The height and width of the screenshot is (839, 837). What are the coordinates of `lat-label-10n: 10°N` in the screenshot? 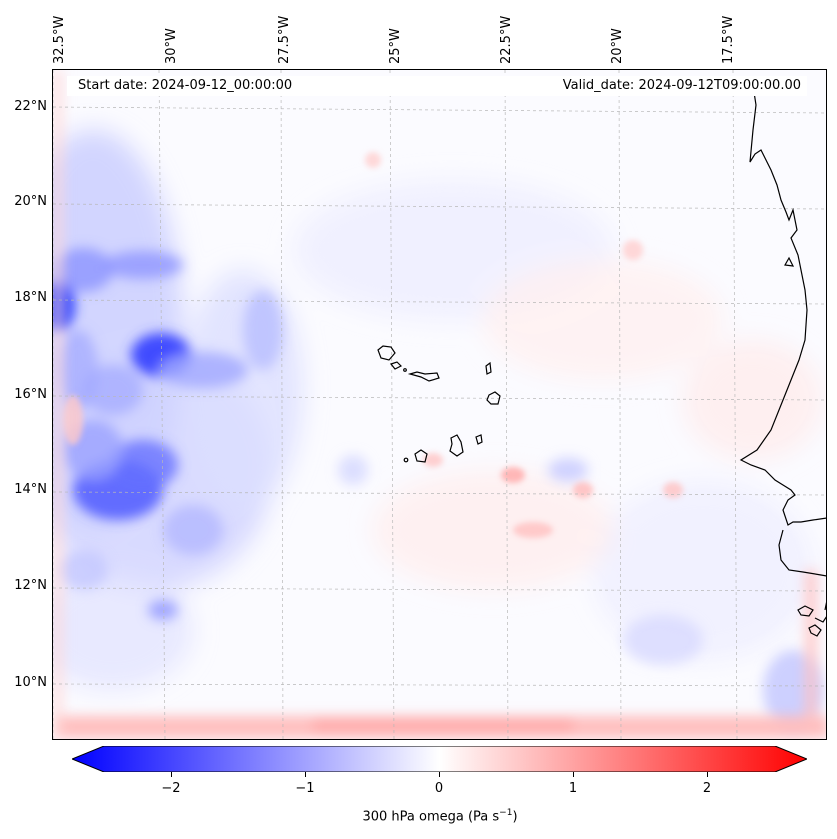 It's located at (30, 682).